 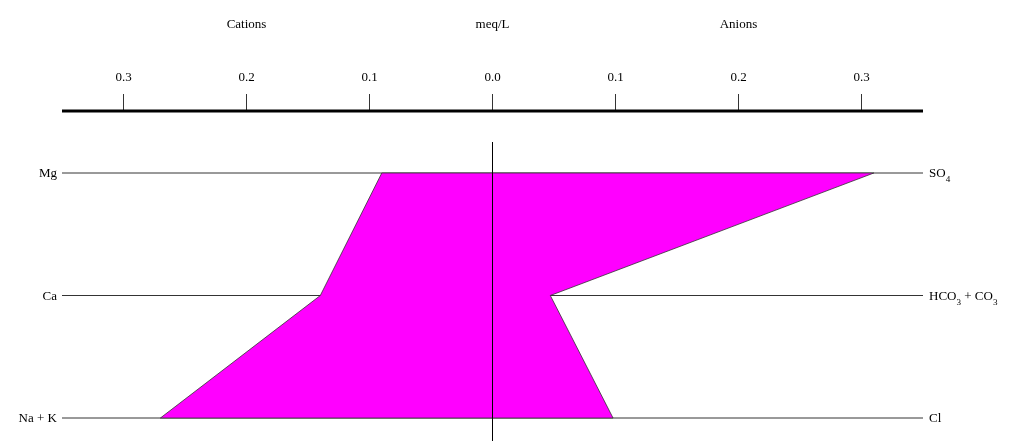 I want to click on y2-tick-label: HCO$_{3}$ + CO$_{3}$, so click(x=963, y=297).